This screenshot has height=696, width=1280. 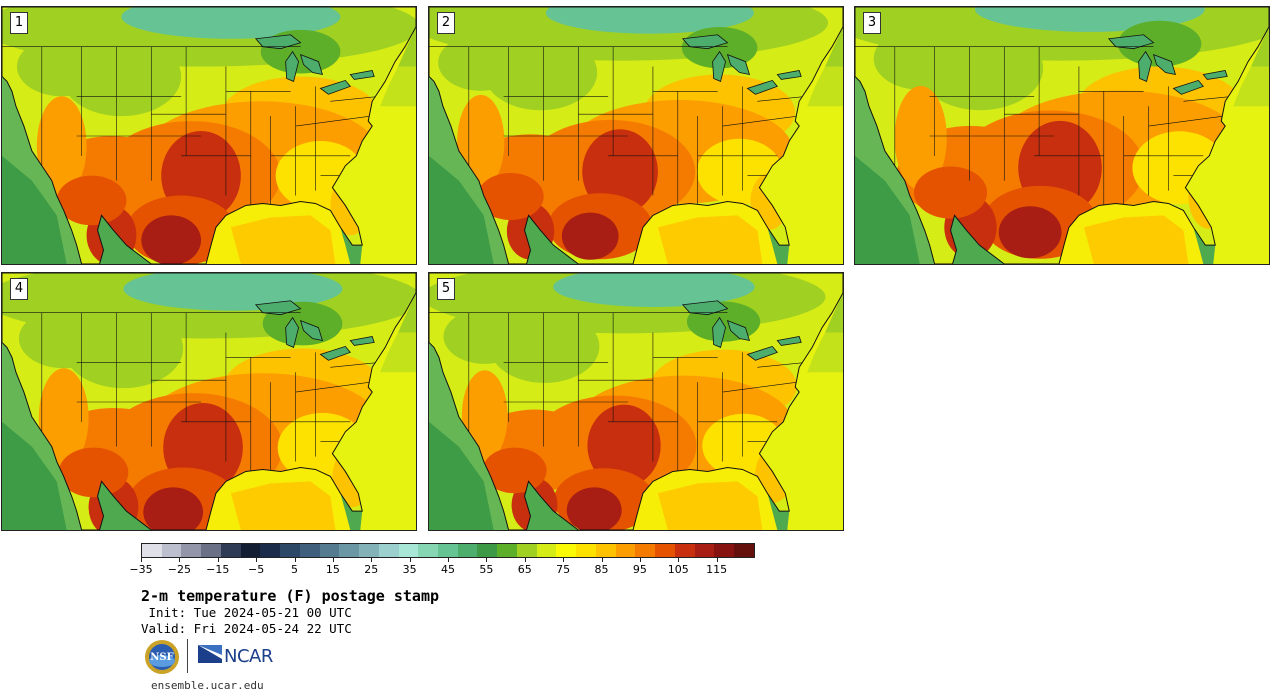 I want to click on site-url: ensemble.ucar.edu, so click(x=207, y=685).